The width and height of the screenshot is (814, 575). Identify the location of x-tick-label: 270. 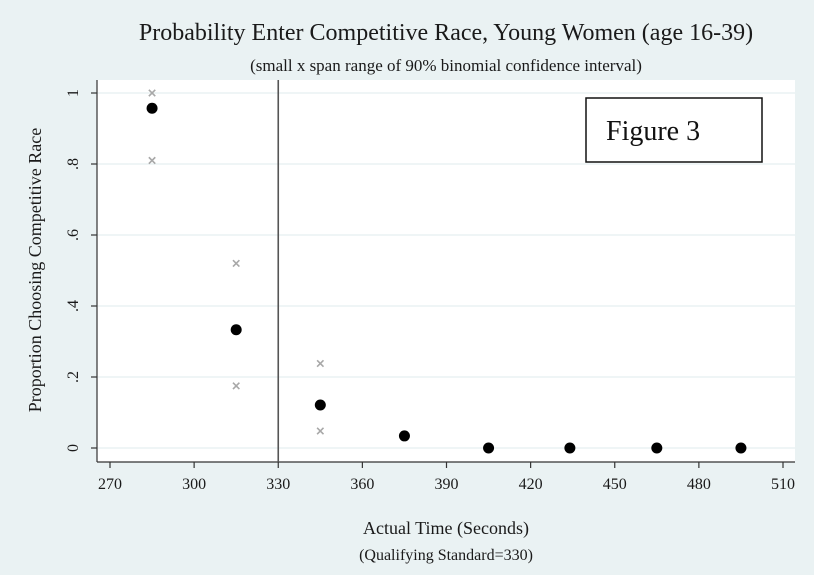
(110, 484).